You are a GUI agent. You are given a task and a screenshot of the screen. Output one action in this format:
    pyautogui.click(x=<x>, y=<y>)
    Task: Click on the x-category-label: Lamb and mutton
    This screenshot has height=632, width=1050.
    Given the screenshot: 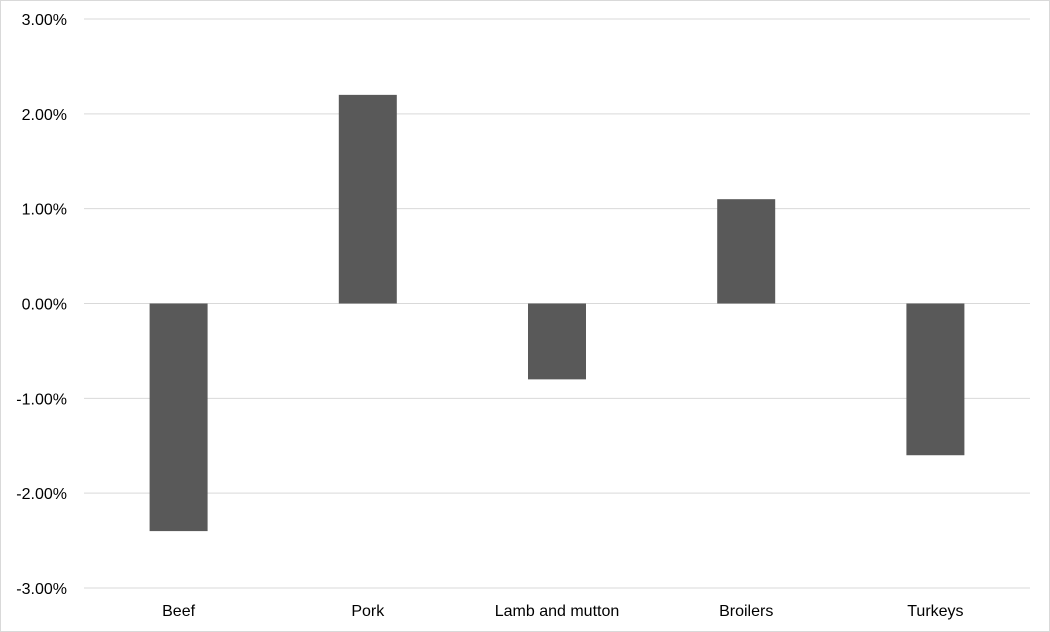 What is the action you would take?
    pyautogui.click(x=557, y=611)
    